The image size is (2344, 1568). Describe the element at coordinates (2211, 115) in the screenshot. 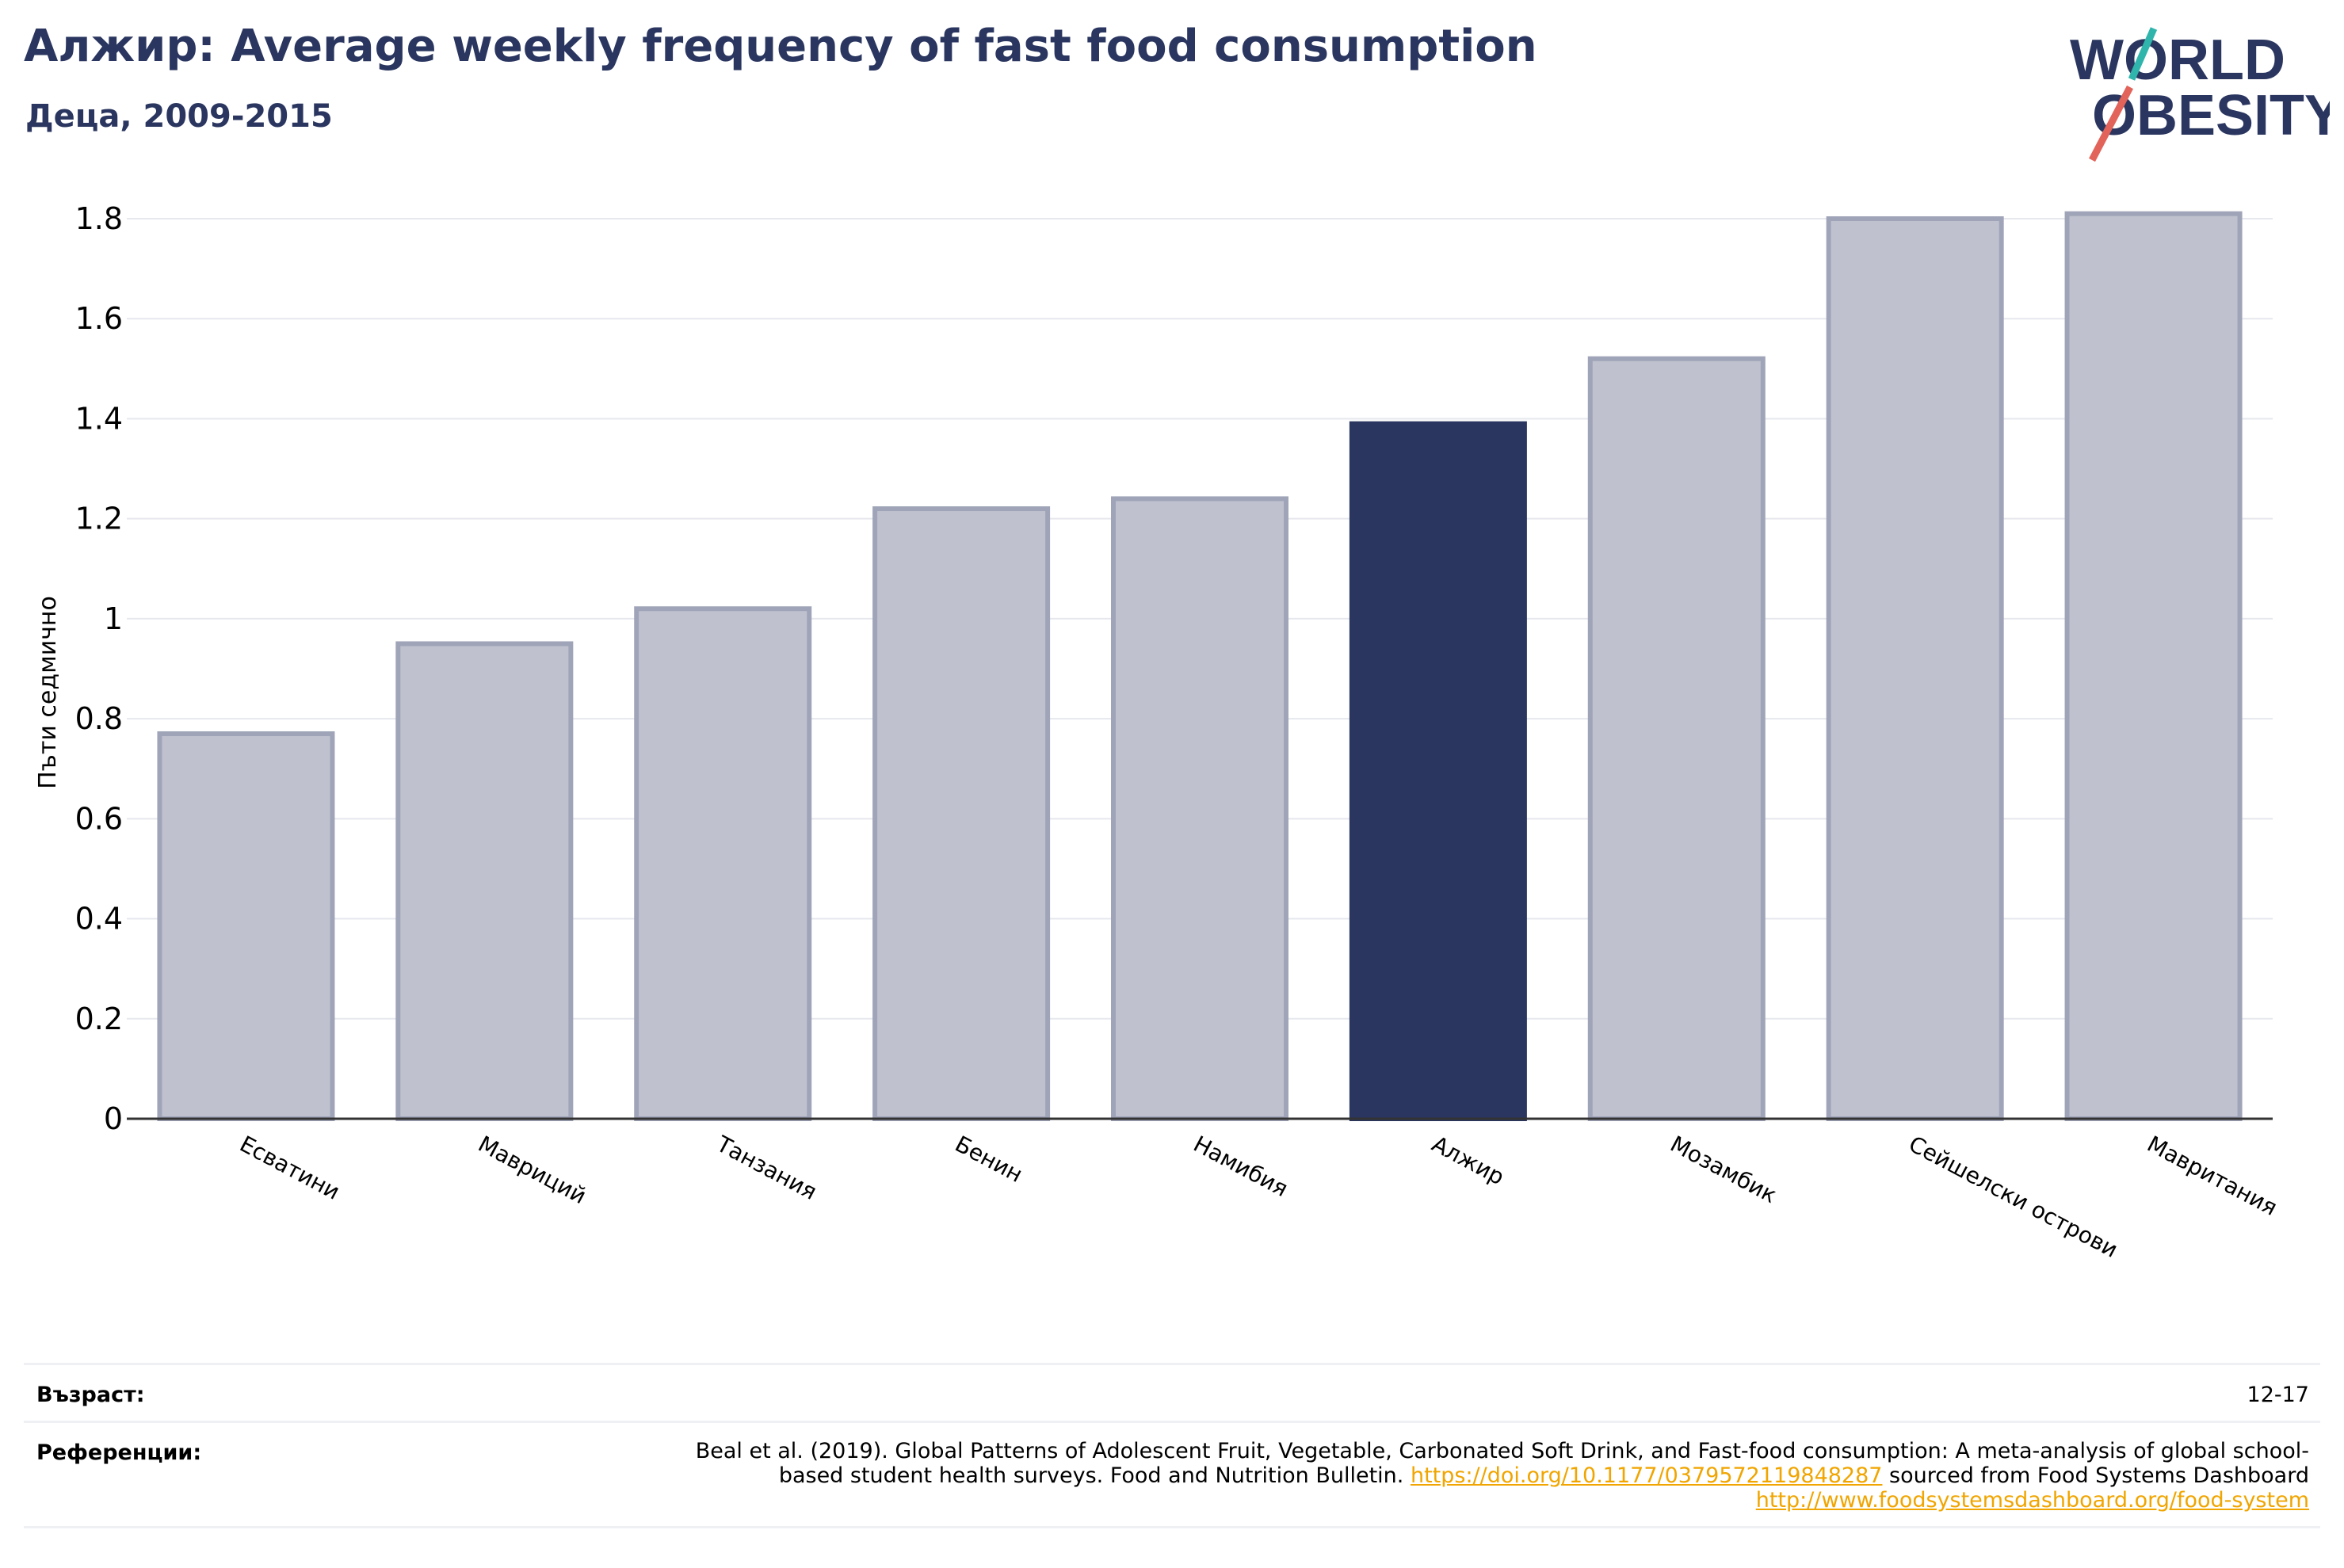

I see `logo-line2: OBESITY` at that location.